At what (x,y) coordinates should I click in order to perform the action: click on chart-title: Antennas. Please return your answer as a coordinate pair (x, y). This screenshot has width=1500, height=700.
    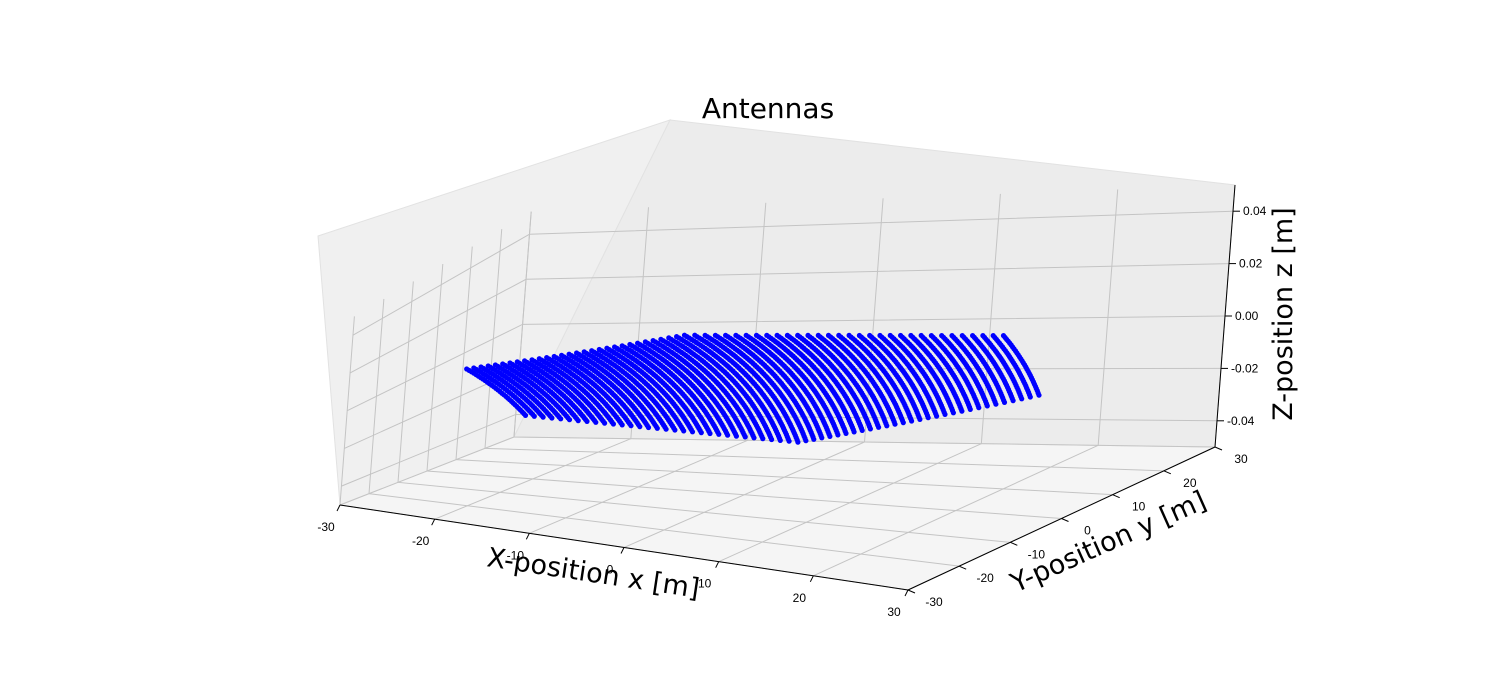
    Looking at the image, I should click on (768, 108).